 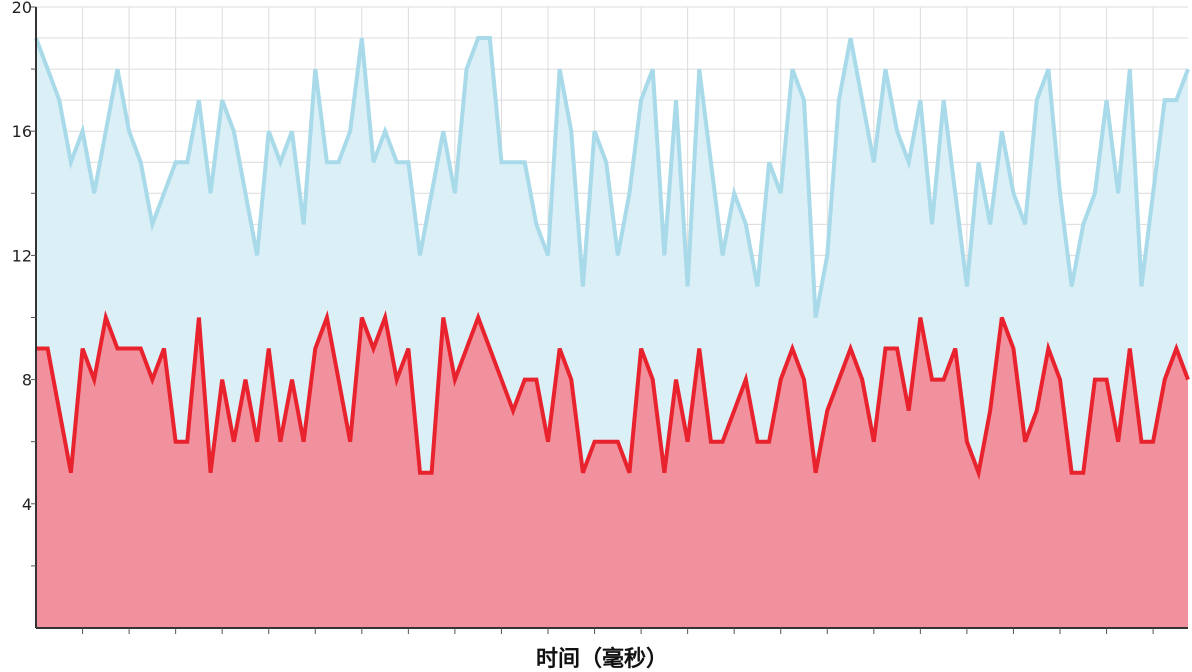 I want to click on x-axis-title: 时间（毫秒）, so click(x=602, y=659).